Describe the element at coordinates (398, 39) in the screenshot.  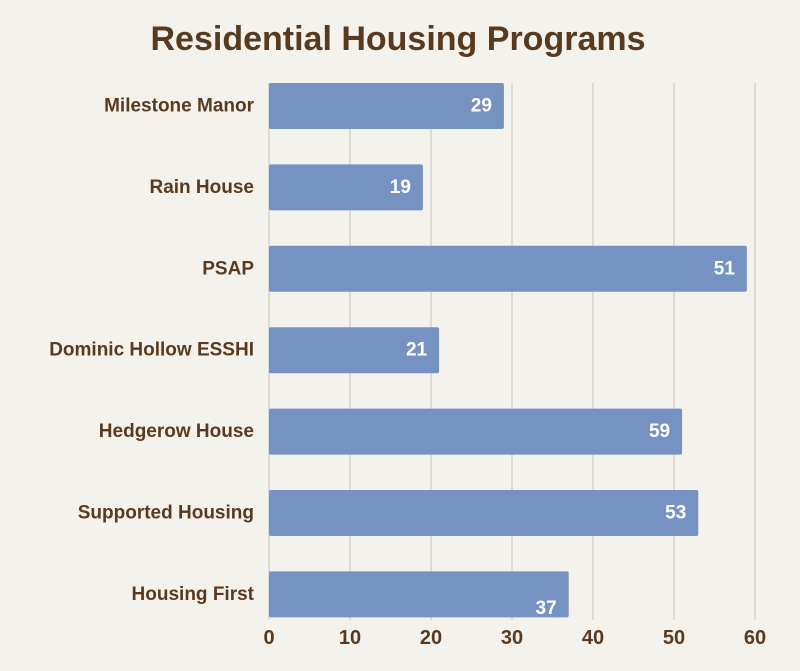
I see `chart-title: Residential Housing Programs` at that location.